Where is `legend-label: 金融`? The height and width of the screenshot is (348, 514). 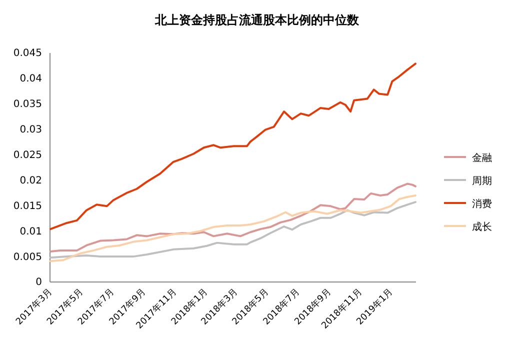 legend-label: 金融 is located at coordinates (482, 158).